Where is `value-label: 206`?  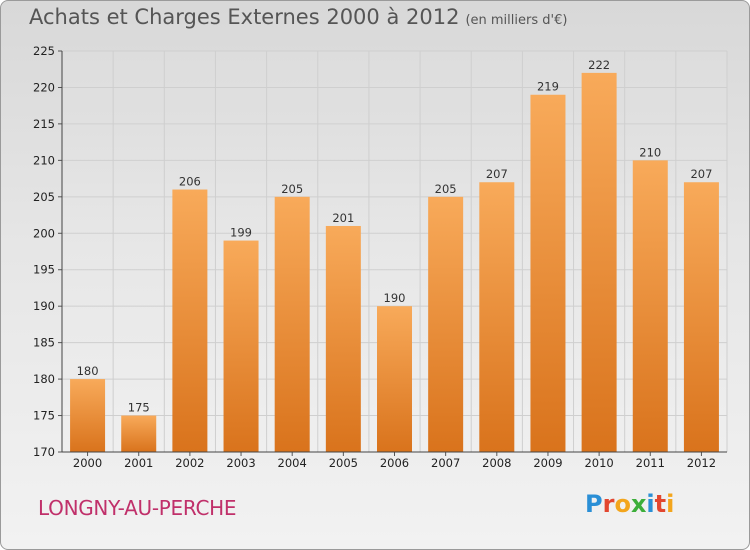
value-label: 206 is located at coordinates (190, 182).